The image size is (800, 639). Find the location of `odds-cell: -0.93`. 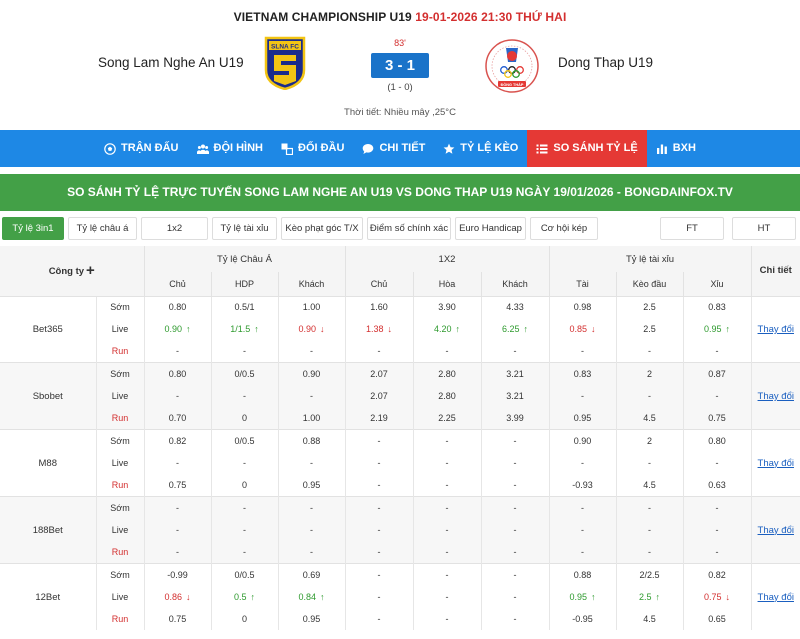

odds-cell: -0.93 is located at coordinates (582, 485).